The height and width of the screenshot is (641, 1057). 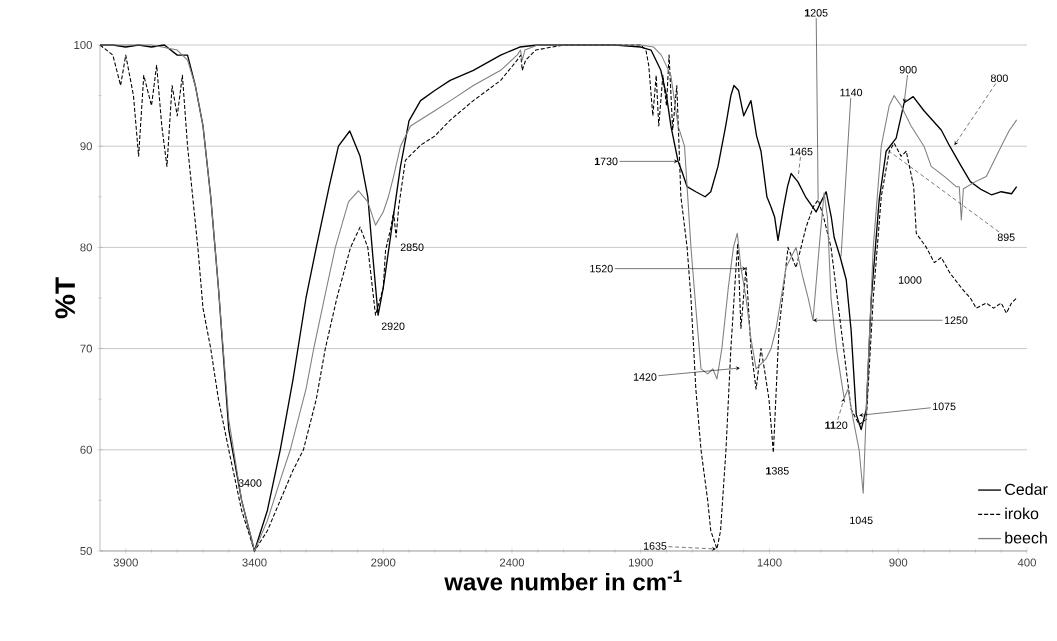 I want to click on annotation: 2850, so click(x=412, y=247).